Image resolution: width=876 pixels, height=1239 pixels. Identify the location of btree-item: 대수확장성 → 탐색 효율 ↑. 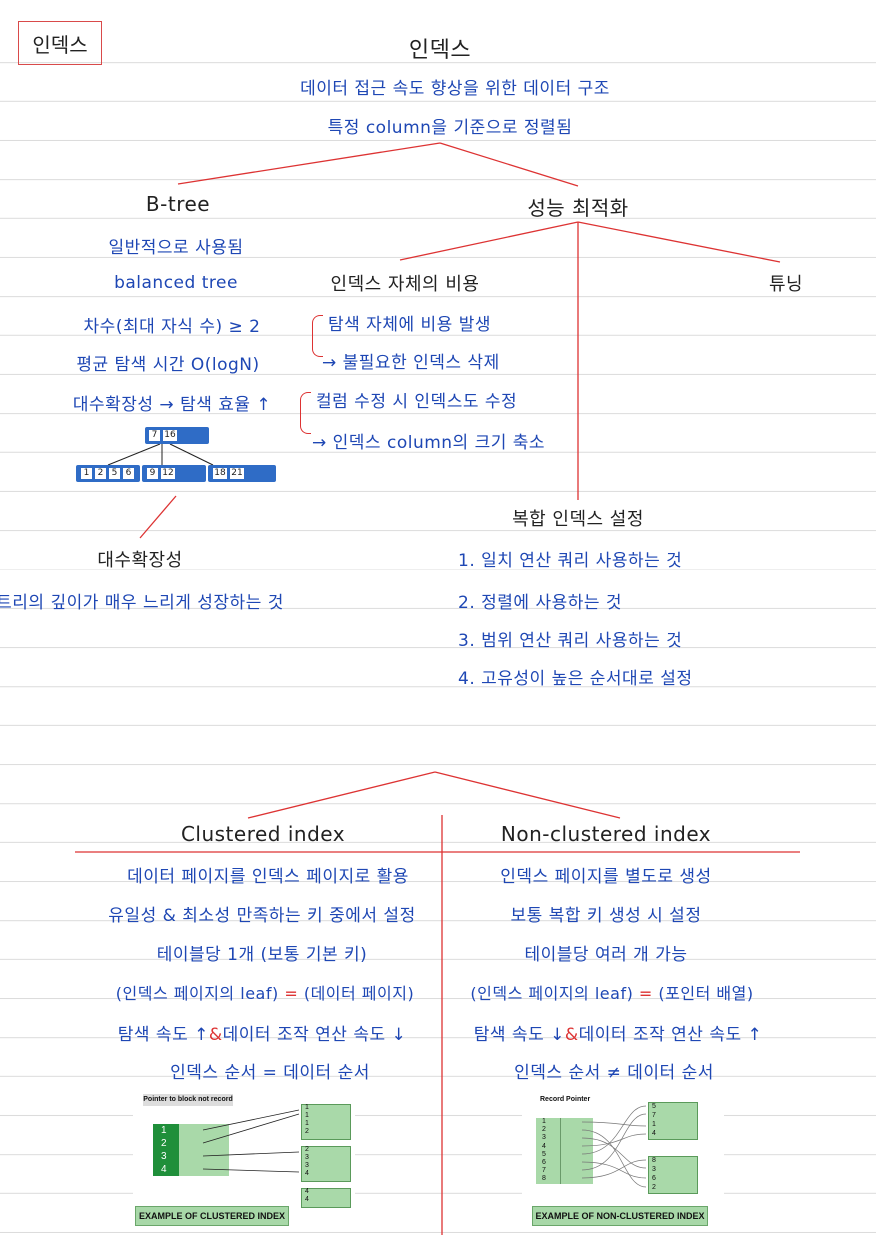
(172, 405).